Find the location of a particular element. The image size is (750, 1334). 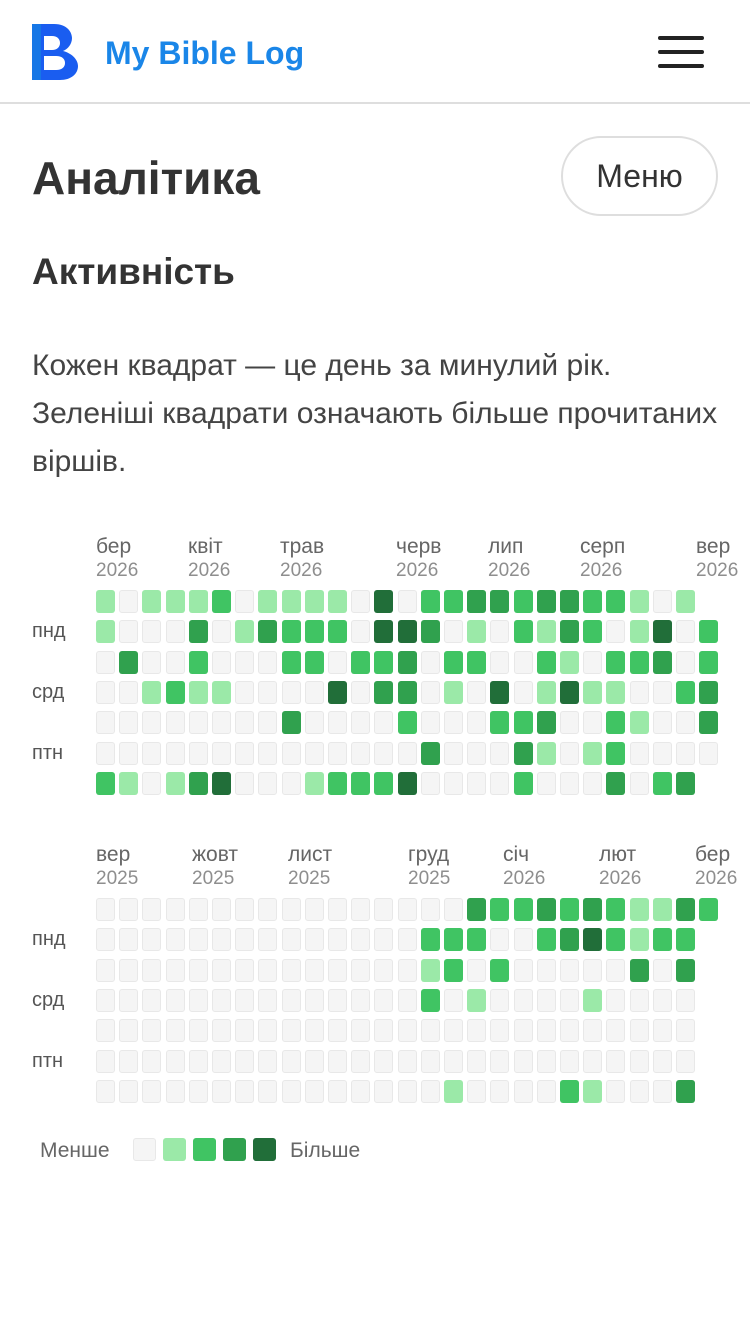

app-logo-icon is located at coordinates (55, 52).